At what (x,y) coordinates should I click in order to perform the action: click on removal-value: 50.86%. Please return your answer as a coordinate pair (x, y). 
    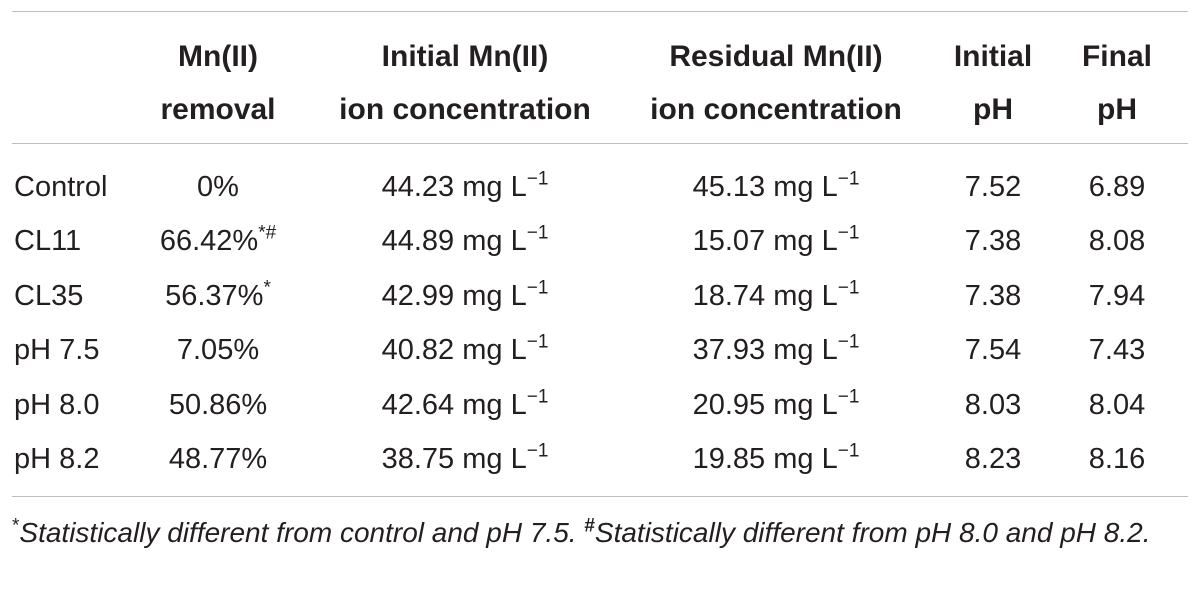
    Looking at the image, I should click on (218, 405).